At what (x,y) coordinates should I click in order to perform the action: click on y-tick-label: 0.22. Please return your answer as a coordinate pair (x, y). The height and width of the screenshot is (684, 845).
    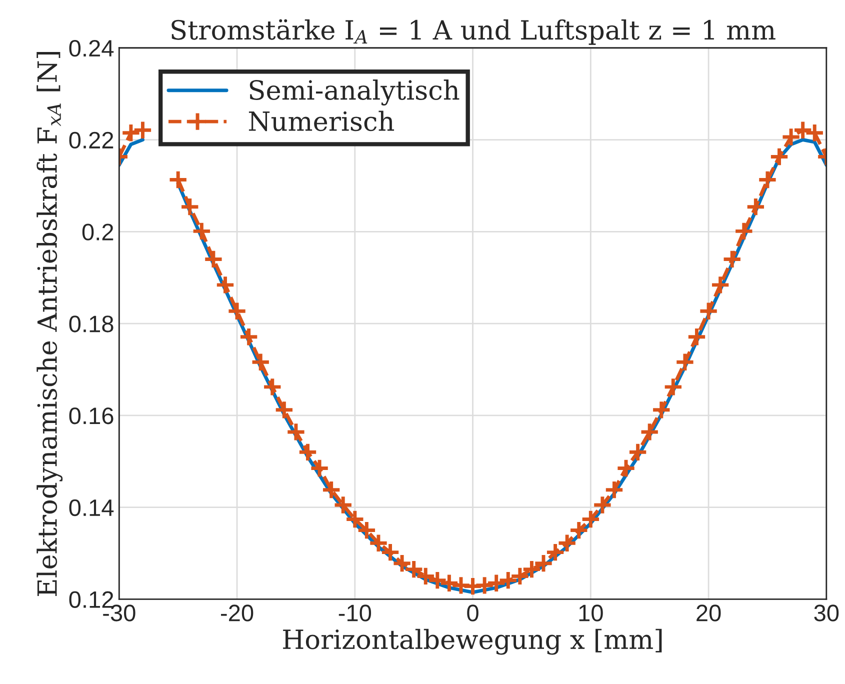
    Looking at the image, I should click on (91, 140).